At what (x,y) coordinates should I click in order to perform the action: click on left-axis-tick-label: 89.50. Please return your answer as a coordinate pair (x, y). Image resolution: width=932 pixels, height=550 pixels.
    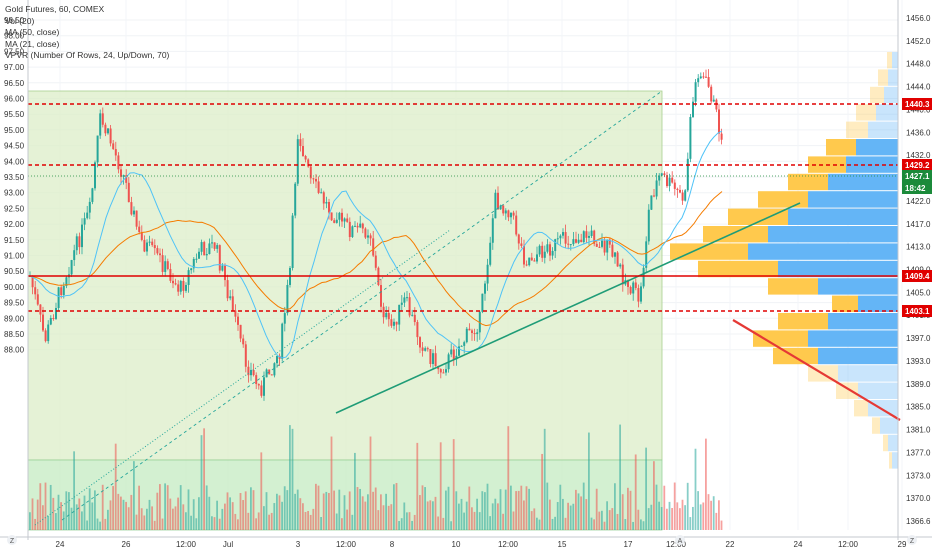
    Looking at the image, I should click on (14, 303).